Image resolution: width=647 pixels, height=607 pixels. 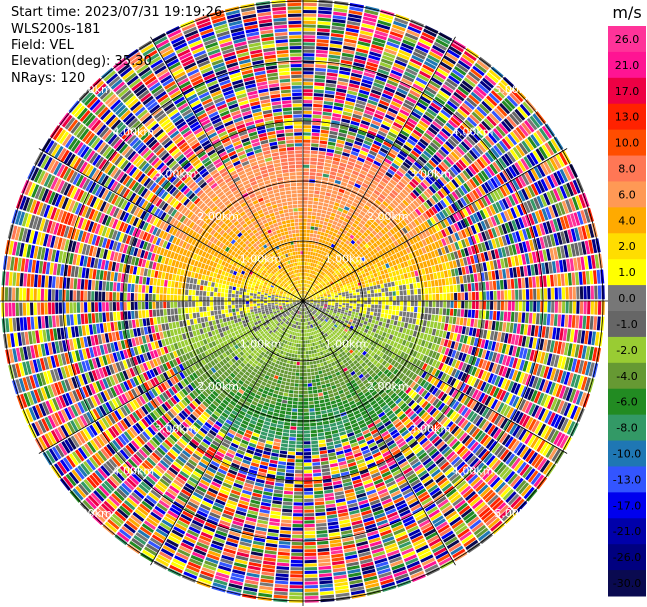 I want to click on colorbar-tick: 21.0, so click(x=627, y=65).